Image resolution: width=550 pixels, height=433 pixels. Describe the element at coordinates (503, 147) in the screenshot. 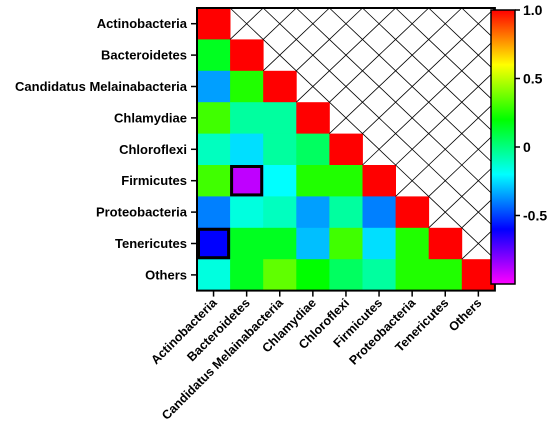

I see `colorbar` at that location.